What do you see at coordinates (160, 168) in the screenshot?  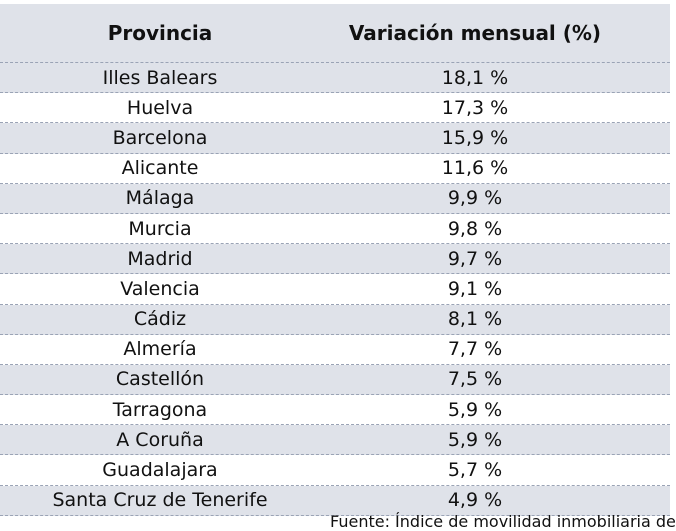 I see `province-cell: Alicante` at bounding box center [160, 168].